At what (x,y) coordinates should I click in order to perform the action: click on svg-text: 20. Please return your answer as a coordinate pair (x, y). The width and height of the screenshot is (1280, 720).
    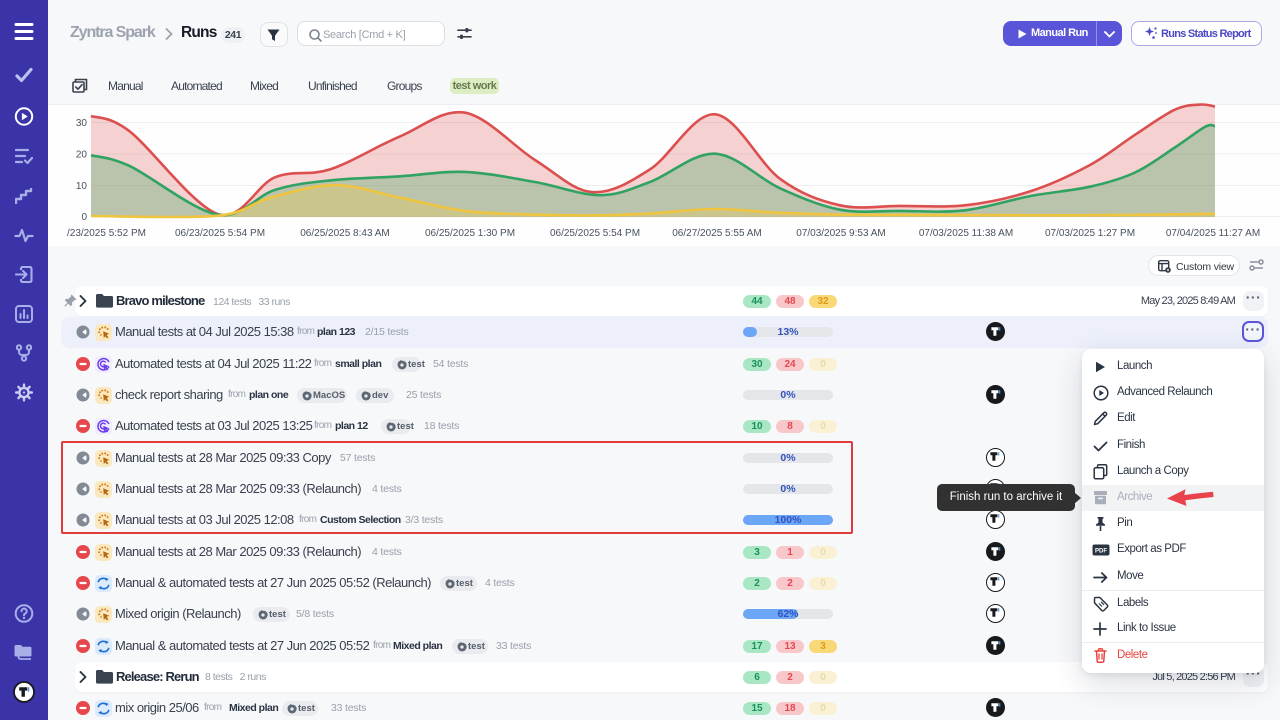
    Looking at the image, I should click on (82, 155).